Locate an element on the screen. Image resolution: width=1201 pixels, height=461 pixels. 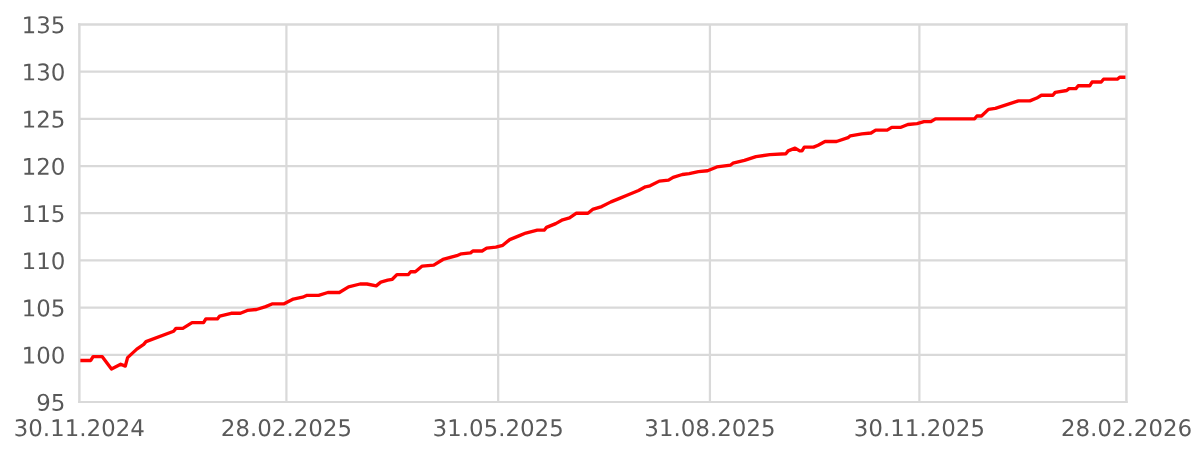
y-tick-label: 105 is located at coordinates (44, 308).